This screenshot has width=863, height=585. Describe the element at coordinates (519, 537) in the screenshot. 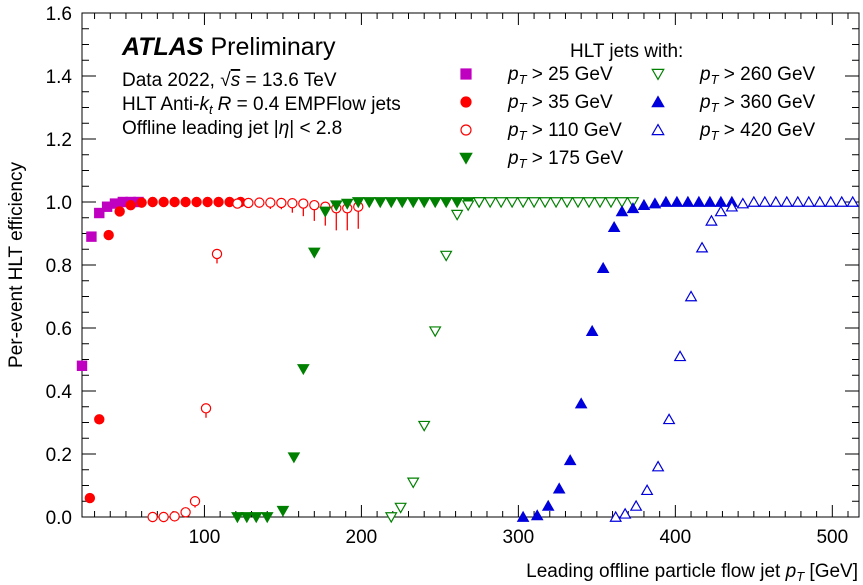

I see `x-tick-label: 300` at that location.